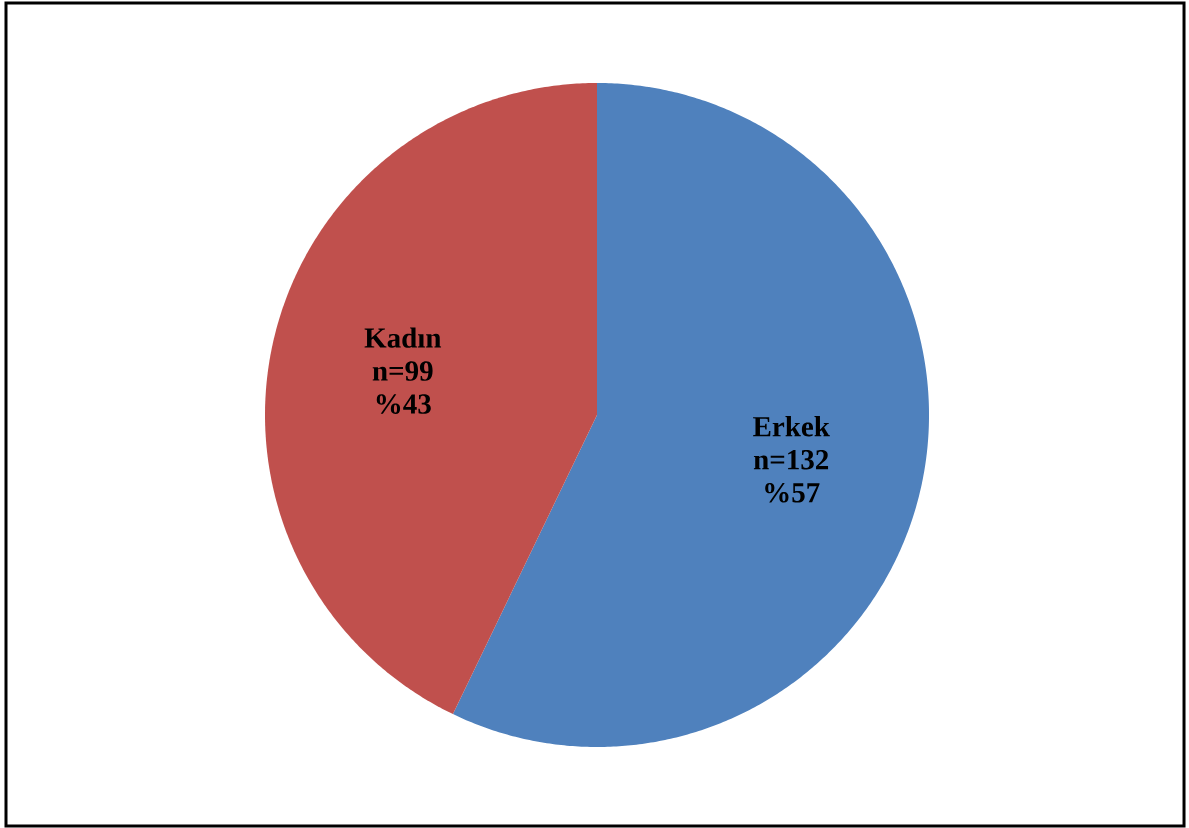  I want to click on data-label: n=99 %43, so click(402, 387).